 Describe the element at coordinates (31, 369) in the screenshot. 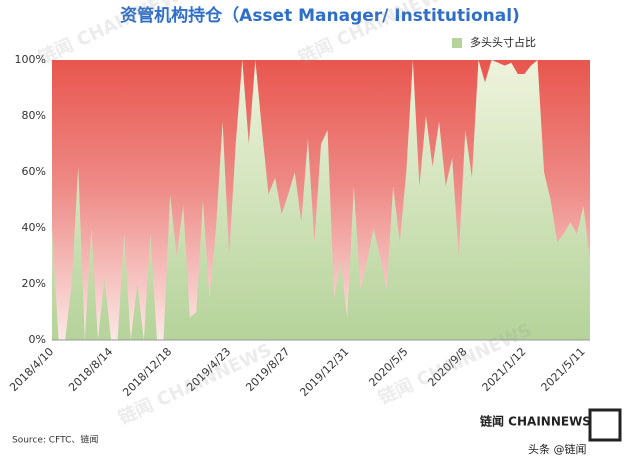

I see `x-tick-label: 2018/4/10` at that location.